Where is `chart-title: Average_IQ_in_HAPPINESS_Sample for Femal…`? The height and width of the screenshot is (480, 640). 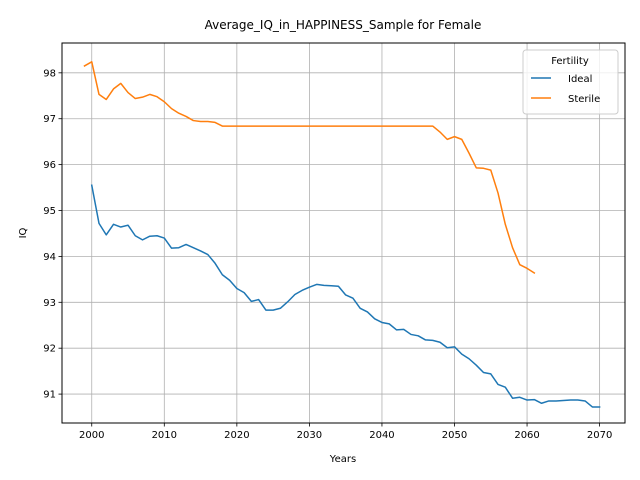
chart-title: Average_IQ_in_HAPPINESS_Sample for Femal… is located at coordinates (343, 25).